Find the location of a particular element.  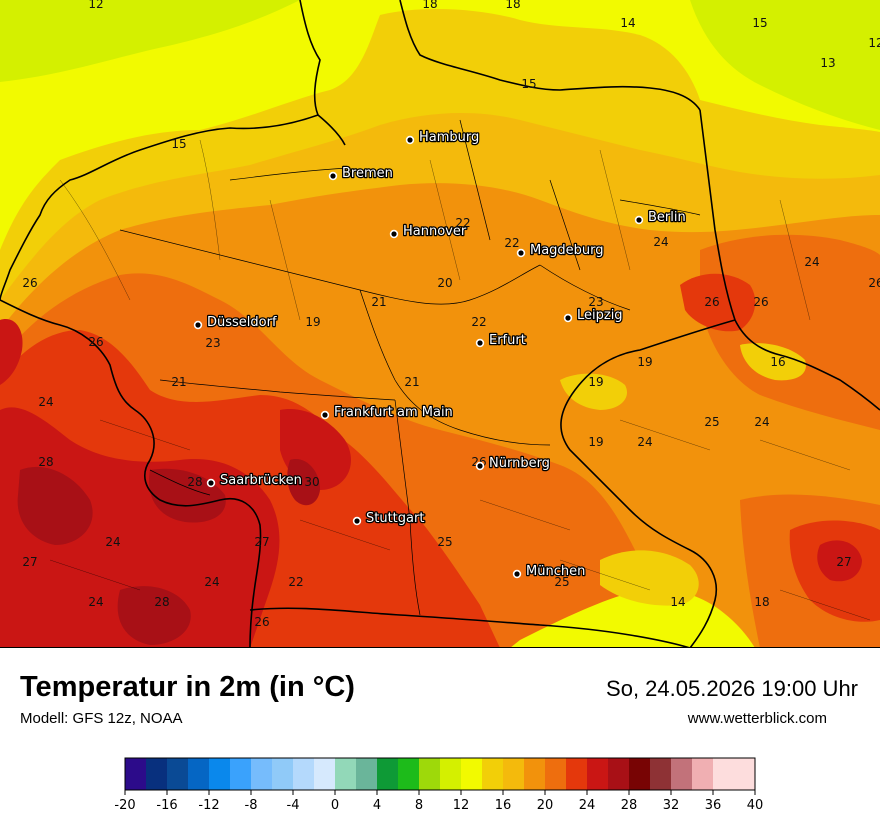

zone-28-30-rhine is located at coordinates (303, 482).